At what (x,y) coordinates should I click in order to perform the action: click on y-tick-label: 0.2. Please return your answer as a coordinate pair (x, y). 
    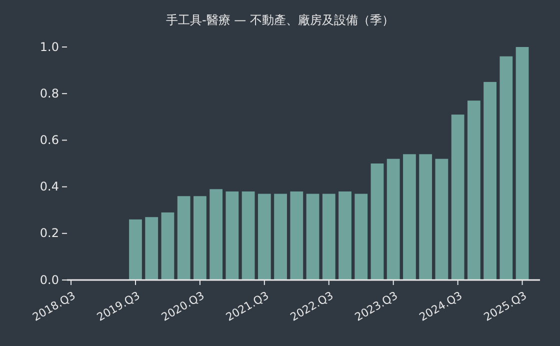
    Looking at the image, I should click on (49, 233).